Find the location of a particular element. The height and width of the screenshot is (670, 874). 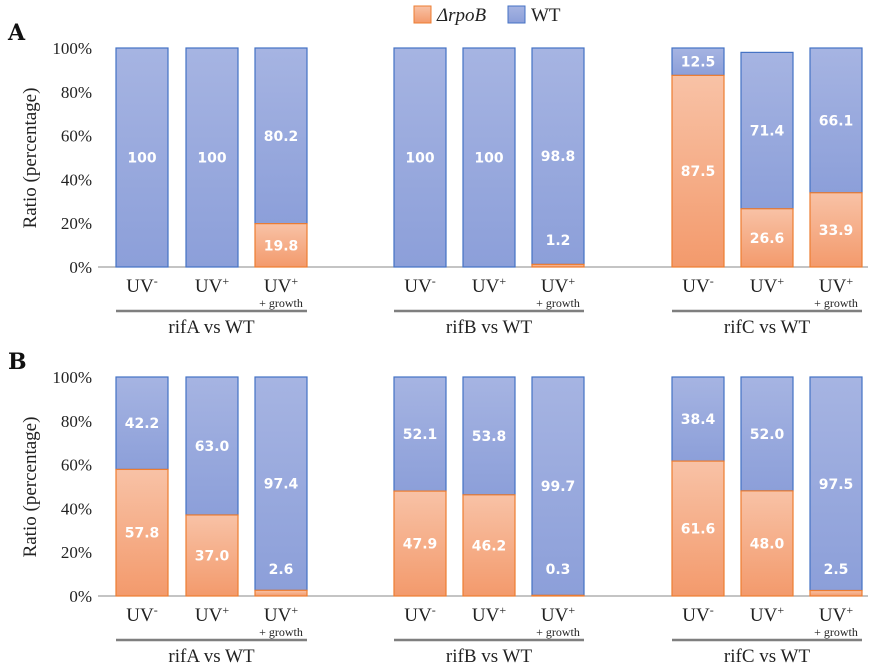

y-tick-label-b: 20% is located at coordinates (76, 552).